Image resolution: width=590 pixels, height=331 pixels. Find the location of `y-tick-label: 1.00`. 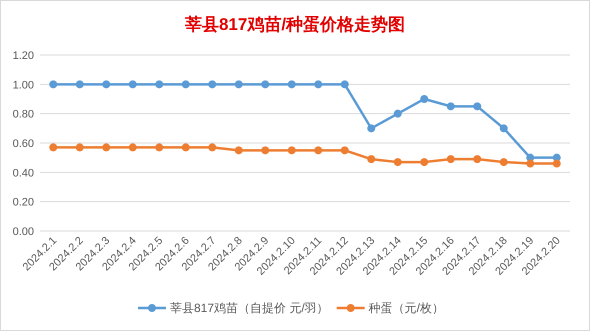

y-tick-label: 1.00 is located at coordinates (23, 85).